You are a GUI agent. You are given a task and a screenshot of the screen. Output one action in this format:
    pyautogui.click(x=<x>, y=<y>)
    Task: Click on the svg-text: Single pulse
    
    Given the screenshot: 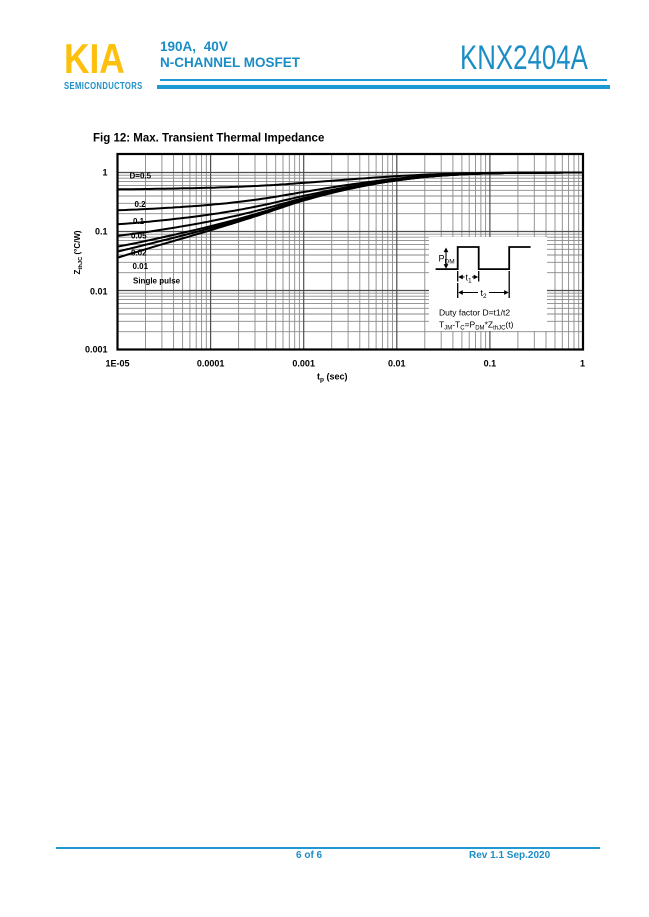 What is the action you would take?
    pyautogui.click(x=157, y=281)
    